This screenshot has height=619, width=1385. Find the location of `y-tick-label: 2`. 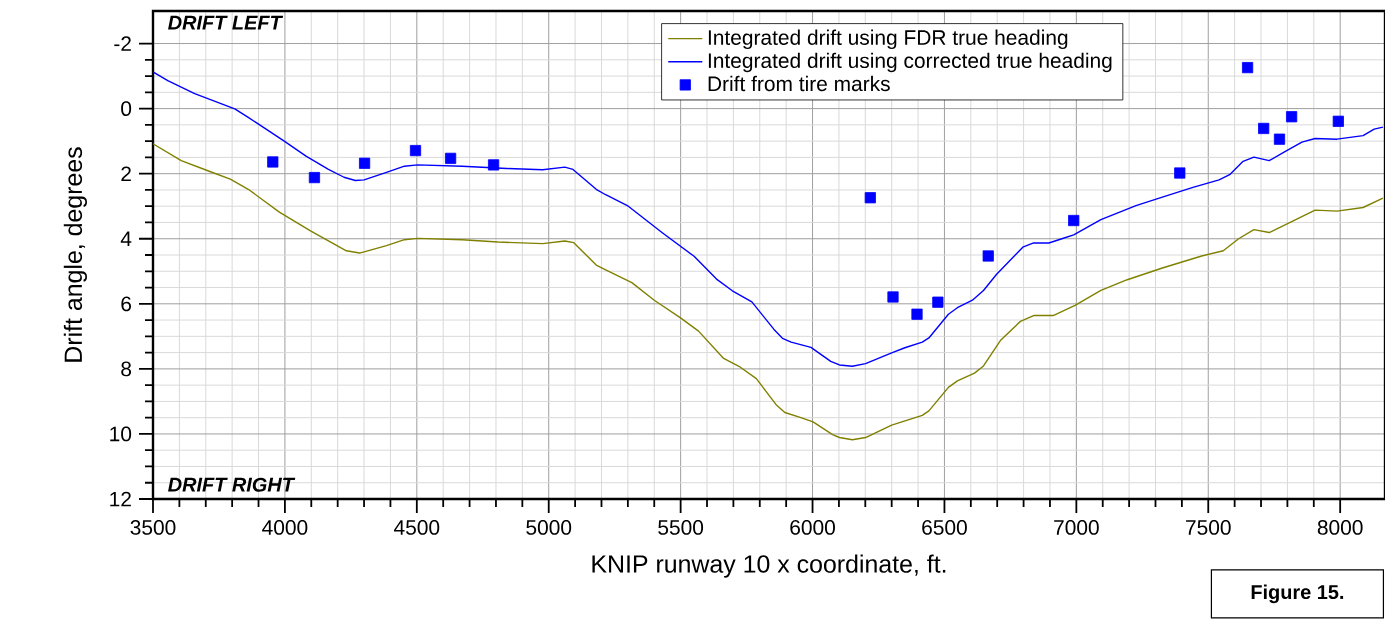

y-tick-label: 2 is located at coordinates (126, 173).